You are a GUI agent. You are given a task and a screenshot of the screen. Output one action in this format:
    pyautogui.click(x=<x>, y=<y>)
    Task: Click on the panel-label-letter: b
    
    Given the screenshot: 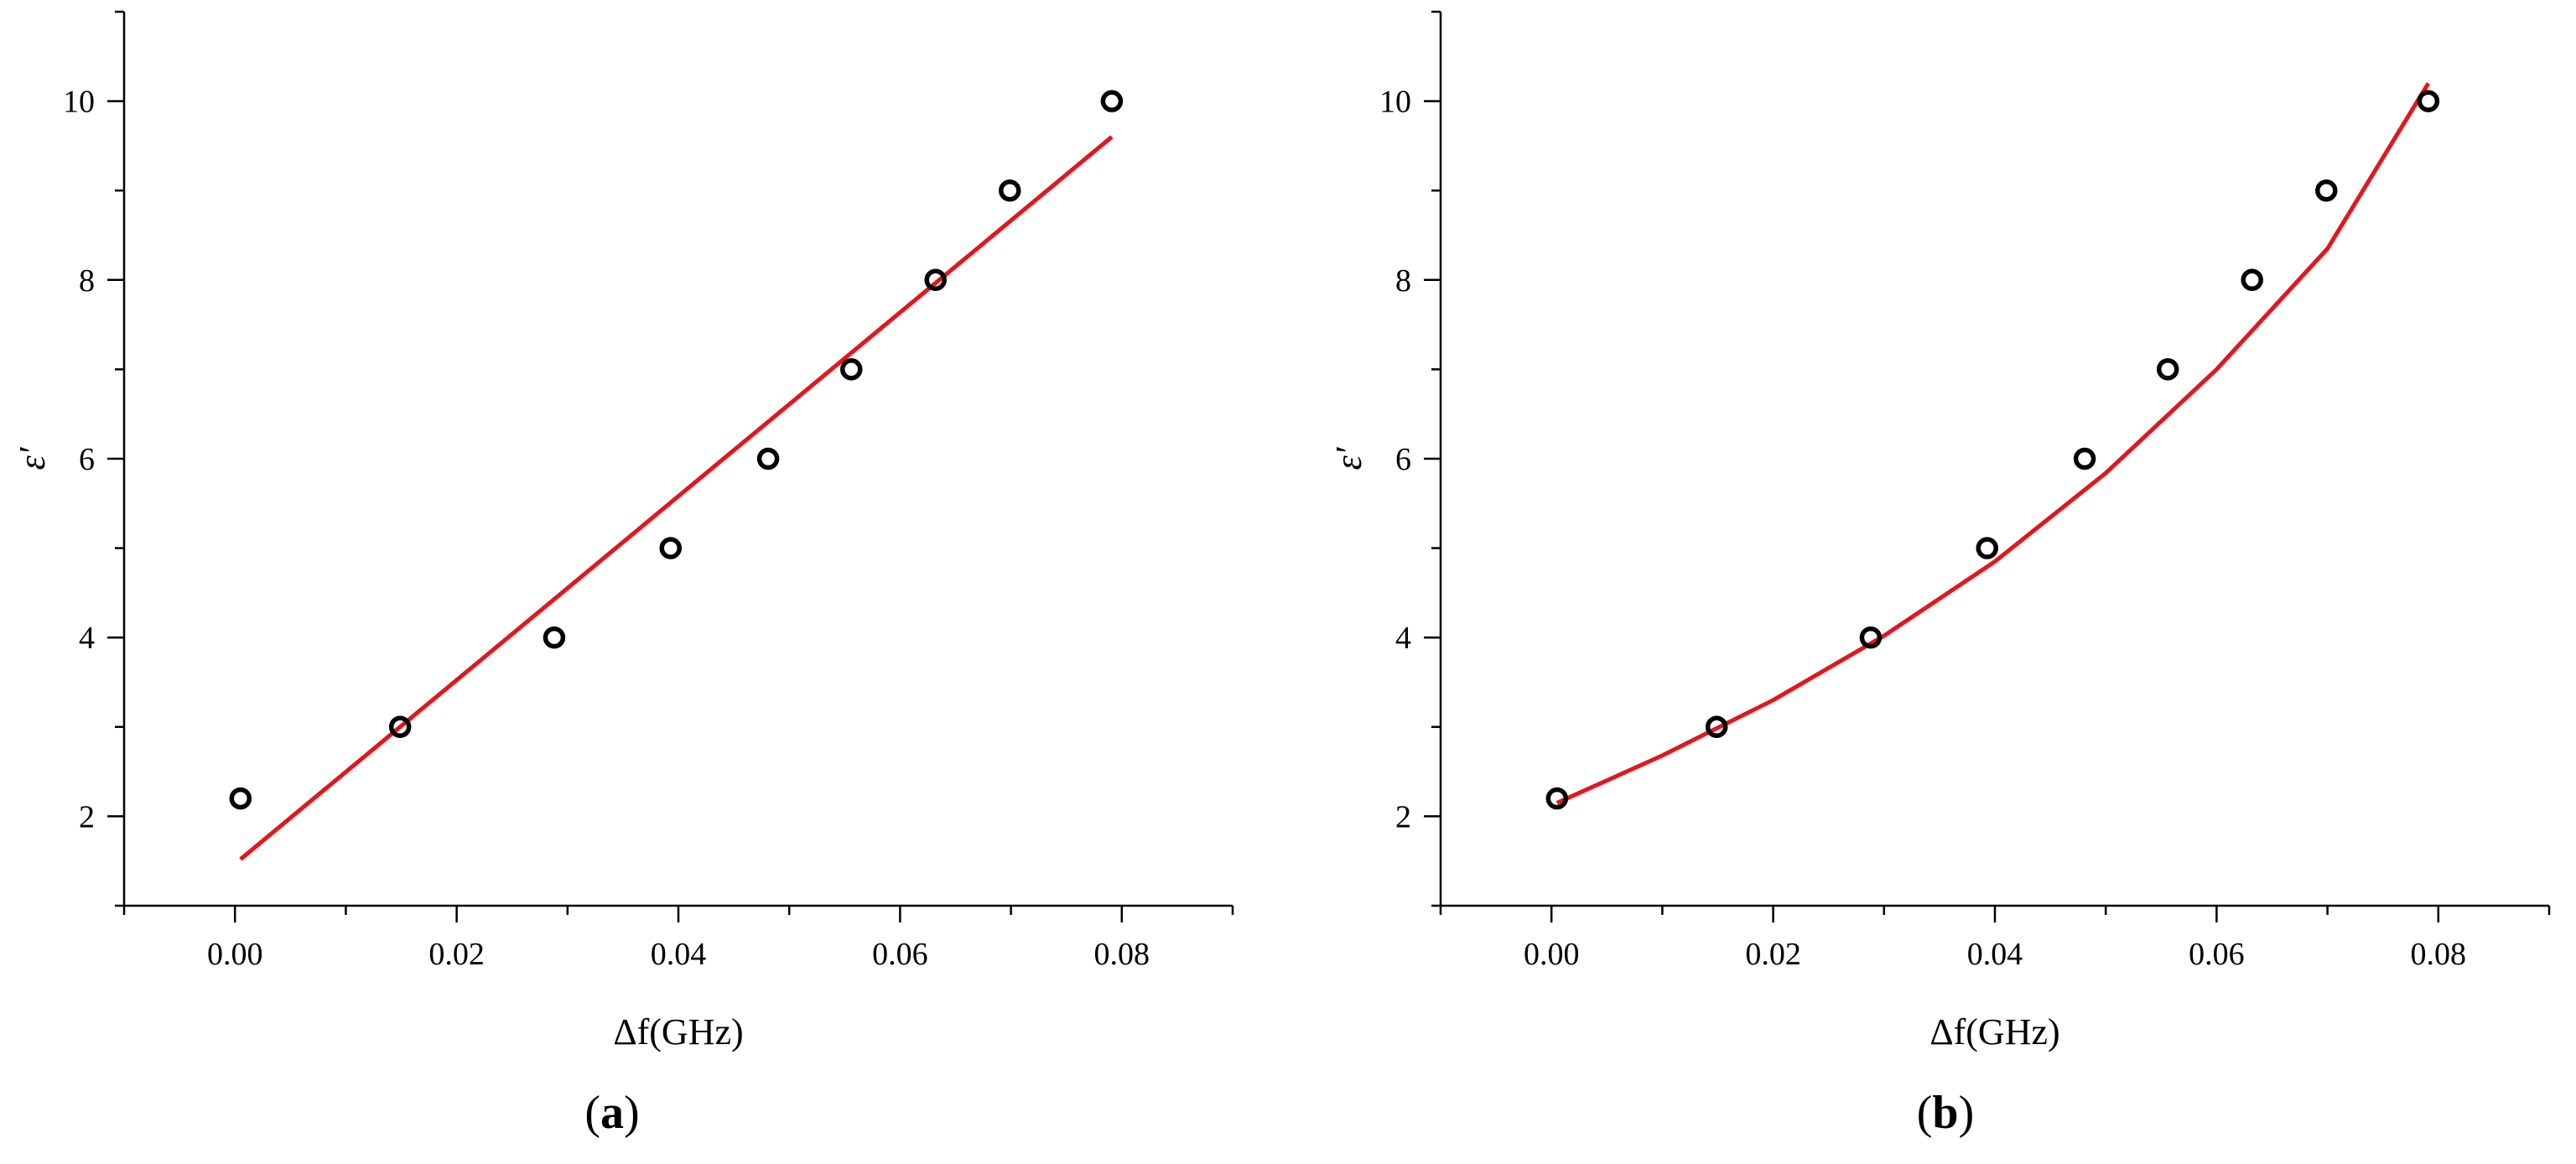 What is the action you would take?
    pyautogui.click(x=1945, y=1113)
    